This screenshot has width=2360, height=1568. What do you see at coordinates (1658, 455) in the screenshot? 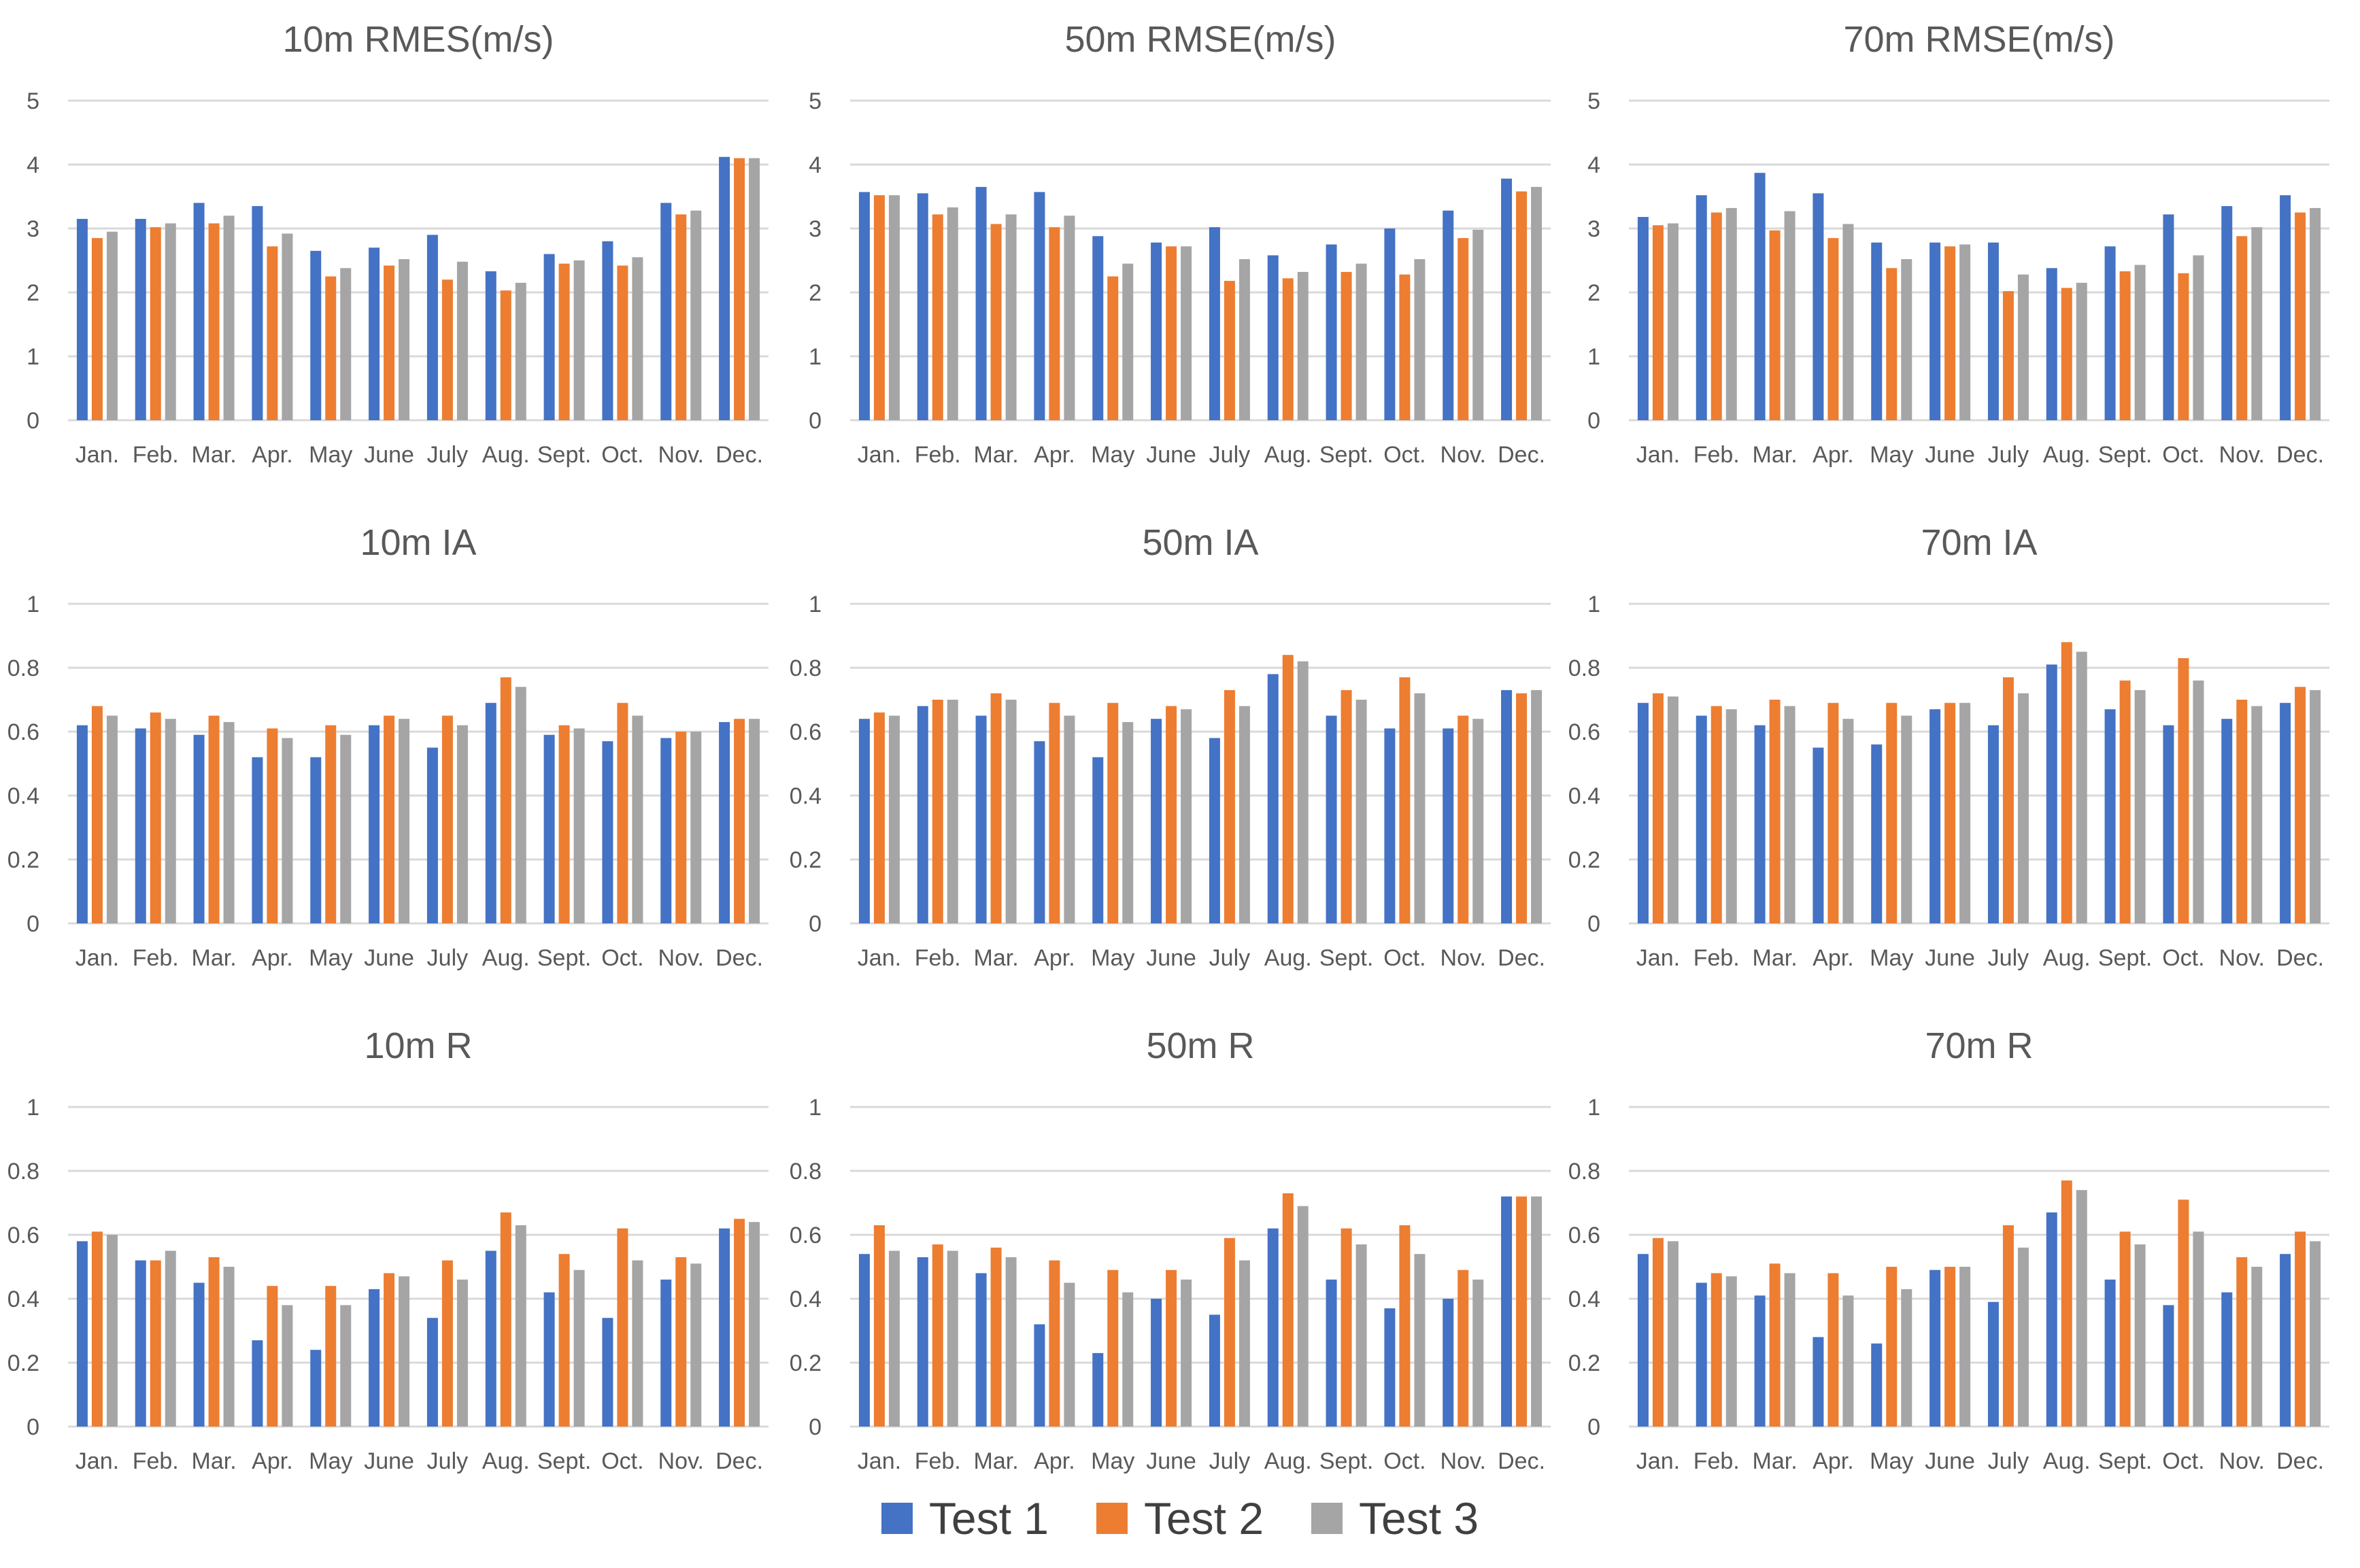
I see `x-tick-label: Jan.` at bounding box center [1658, 455].